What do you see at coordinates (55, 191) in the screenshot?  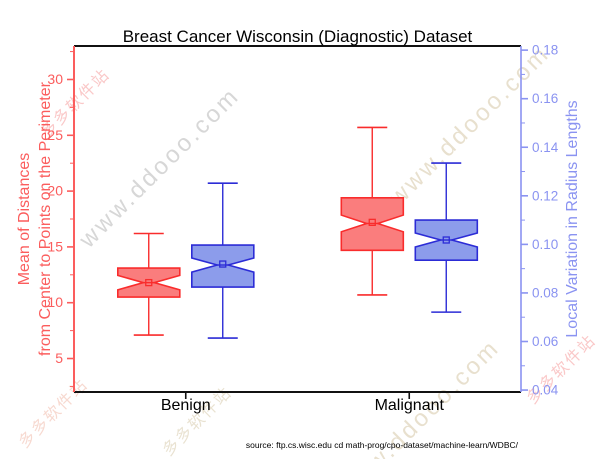 I see `left-axis-tick-label: 20` at bounding box center [55, 191].